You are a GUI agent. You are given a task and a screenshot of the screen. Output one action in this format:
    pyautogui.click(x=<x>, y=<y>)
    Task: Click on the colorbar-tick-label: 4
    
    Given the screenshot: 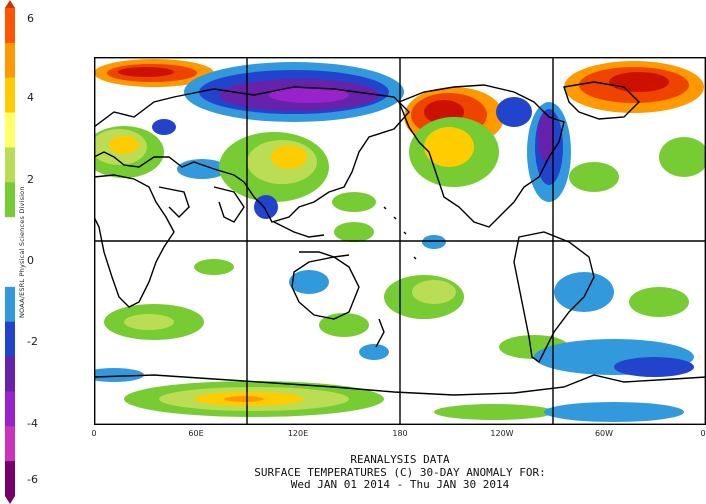 What is the action you would take?
    pyautogui.click(x=30, y=98)
    